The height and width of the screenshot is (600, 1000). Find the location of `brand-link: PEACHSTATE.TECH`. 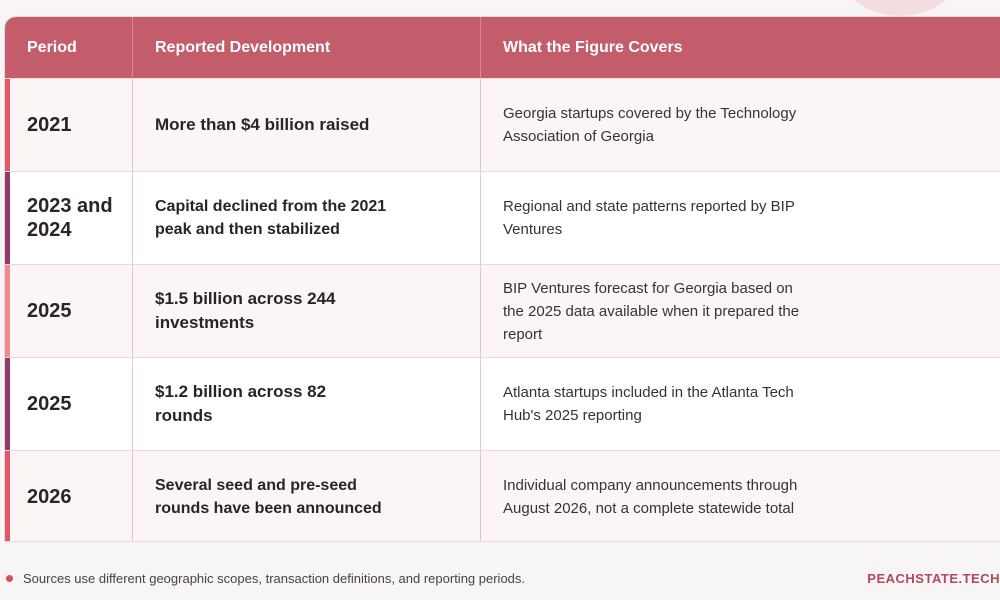

brand-link: PEACHSTATE.TECH is located at coordinates (933, 578).